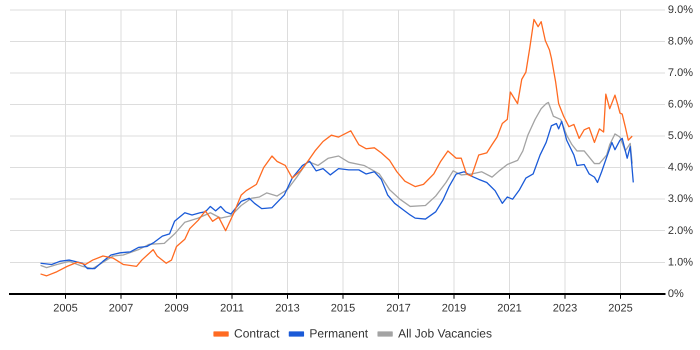  Describe the element at coordinates (121, 308) in the screenshot. I see `x-tick-label: 2007` at that location.